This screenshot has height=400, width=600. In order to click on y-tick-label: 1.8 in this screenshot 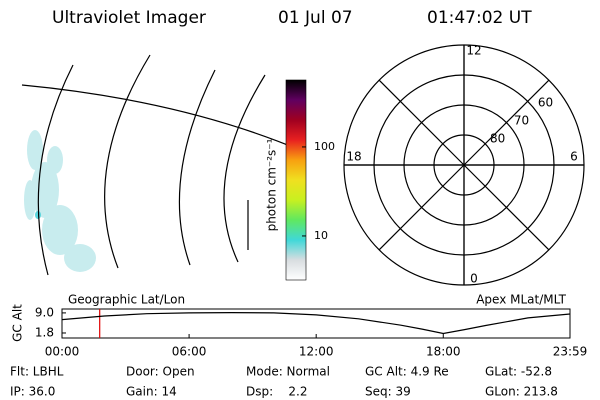, I will do `click(44, 332)`.